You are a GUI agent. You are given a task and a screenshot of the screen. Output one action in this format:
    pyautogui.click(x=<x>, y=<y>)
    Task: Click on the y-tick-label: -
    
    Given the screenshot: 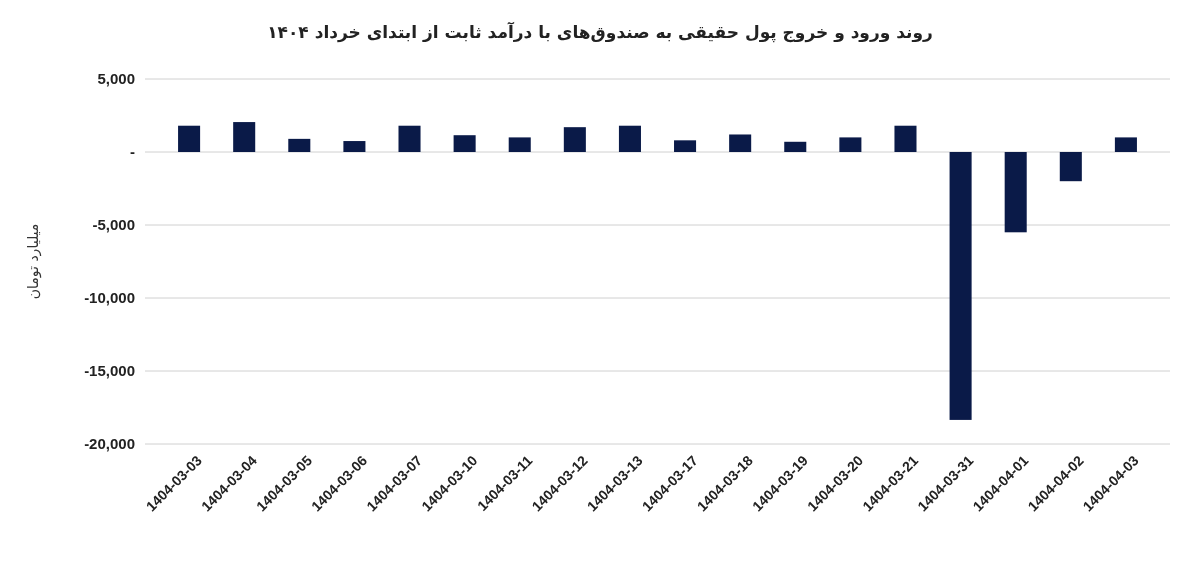 What is the action you would take?
    pyautogui.click(x=132, y=152)
    